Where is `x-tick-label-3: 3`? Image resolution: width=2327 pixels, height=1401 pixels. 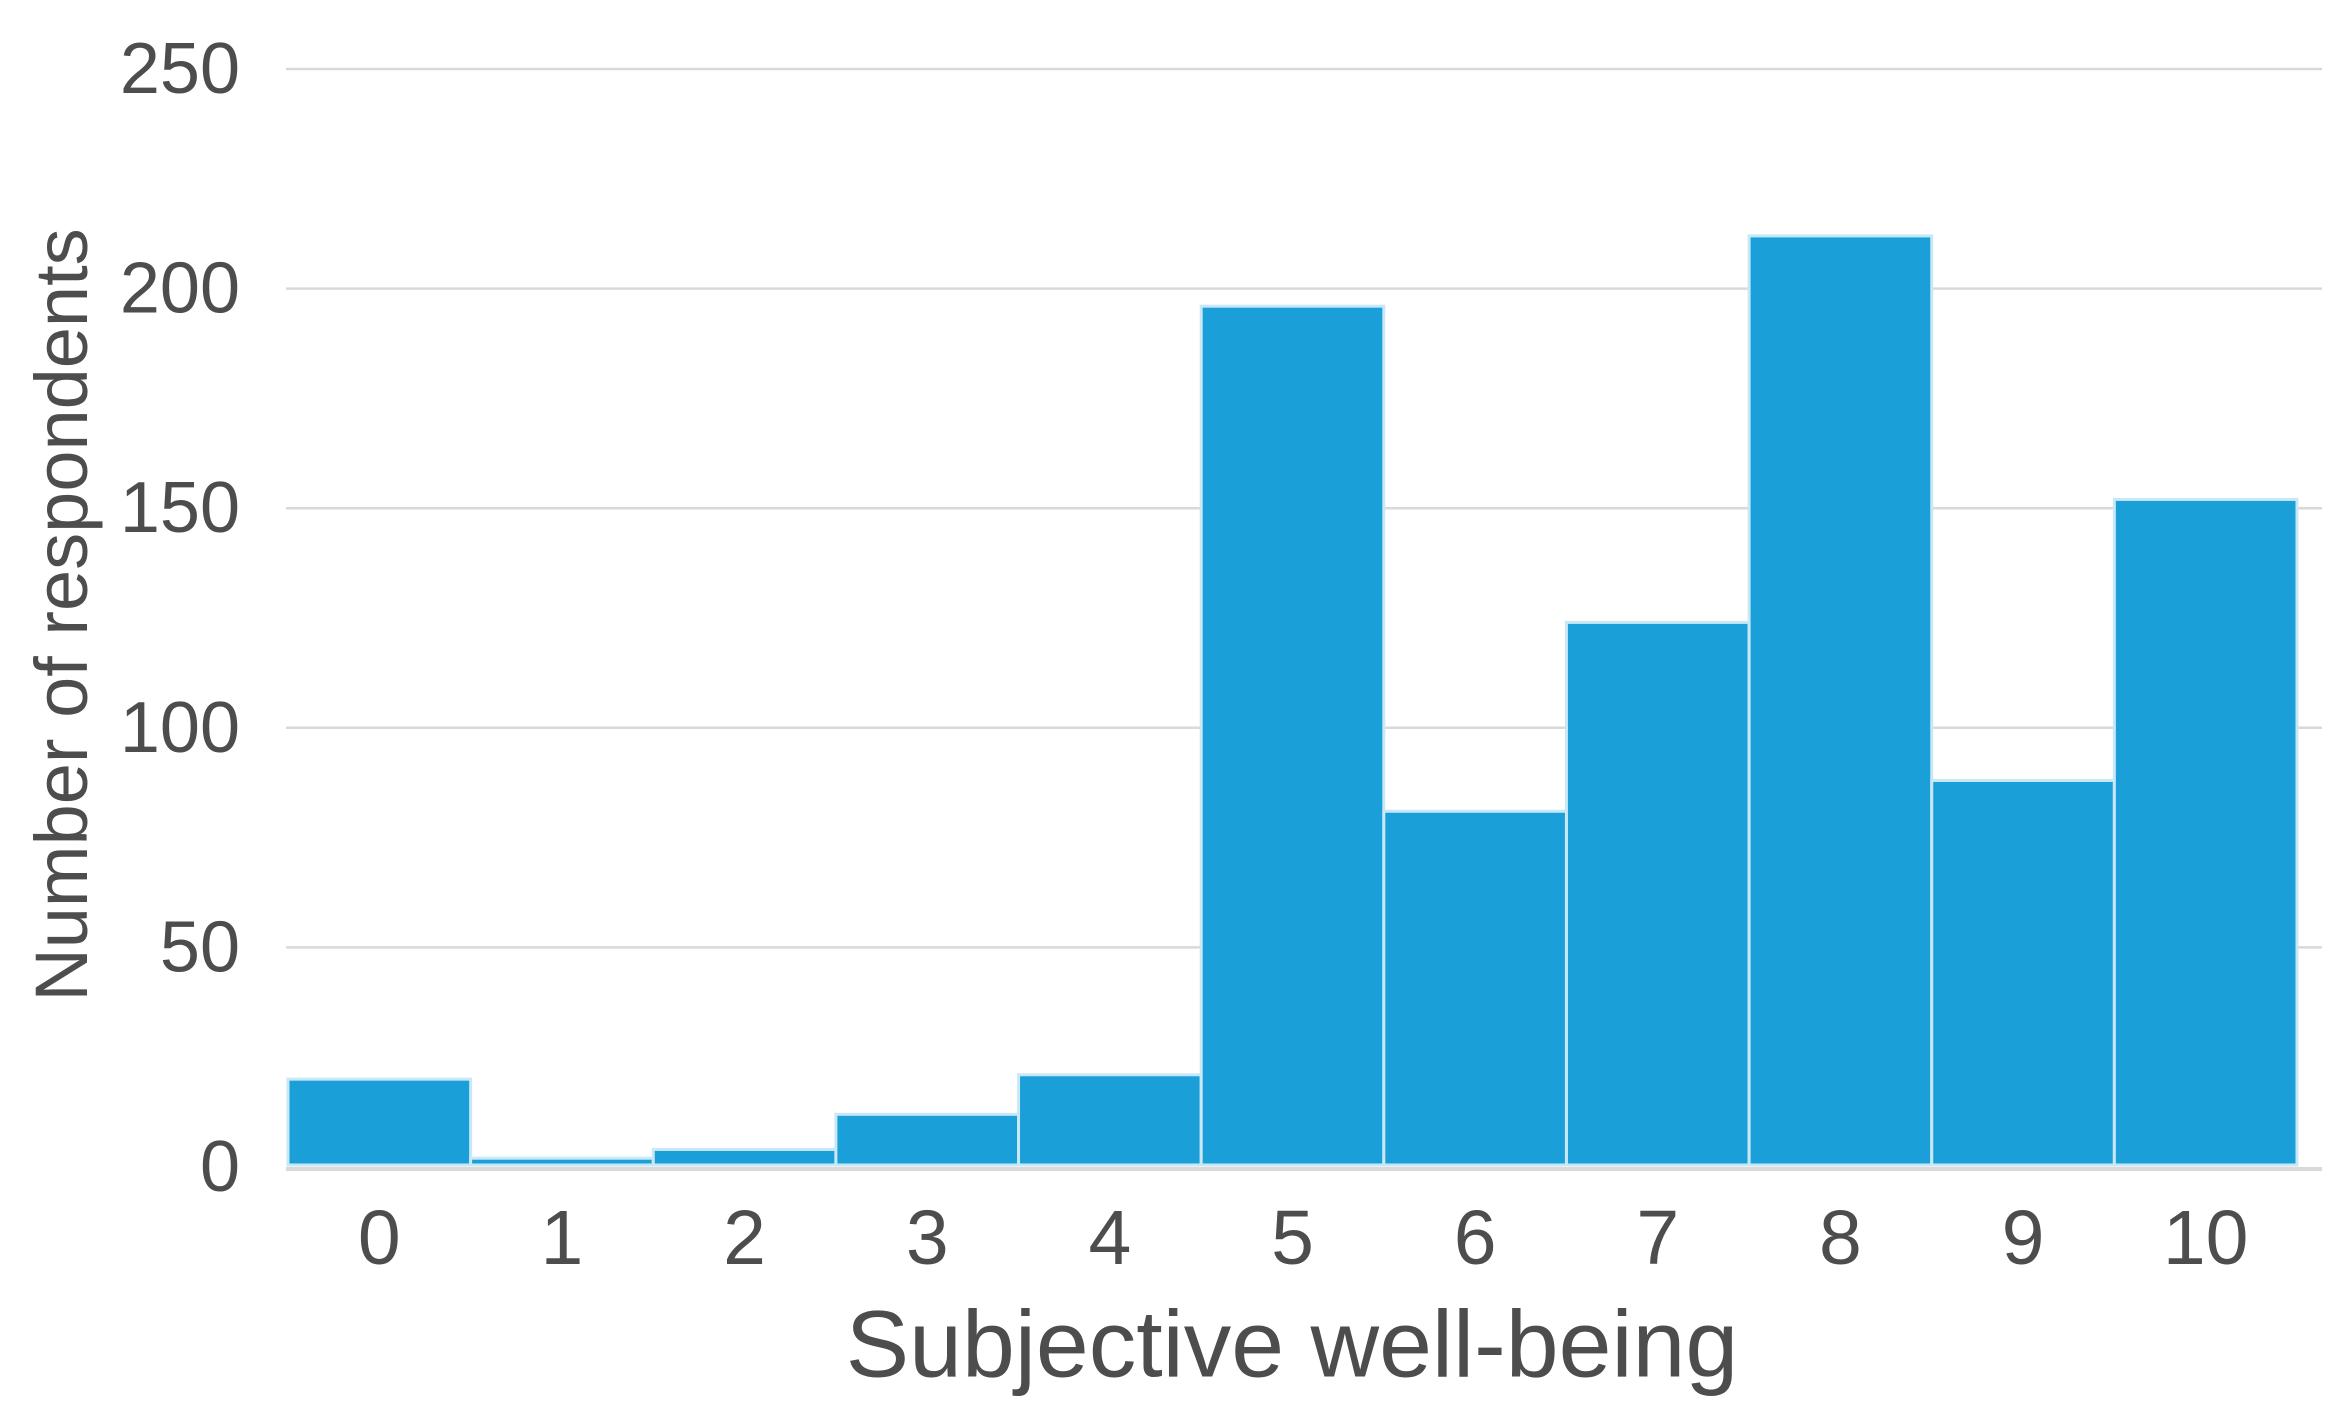
x-tick-label-3: 3 is located at coordinates (927, 1238).